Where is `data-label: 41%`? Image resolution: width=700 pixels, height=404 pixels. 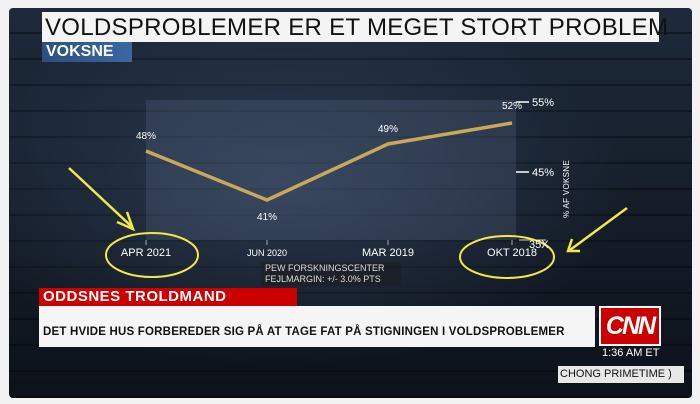 data-label: 41% is located at coordinates (267, 217).